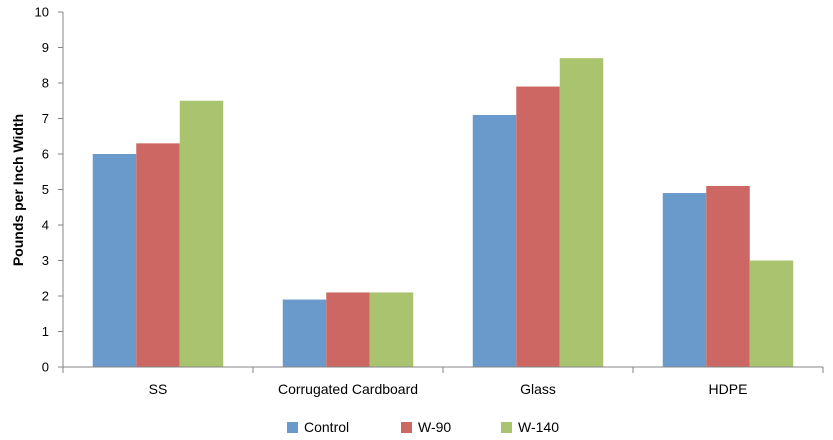  Describe the element at coordinates (45, 296) in the screenshot. I see `y-tick-label: 2` at that location.